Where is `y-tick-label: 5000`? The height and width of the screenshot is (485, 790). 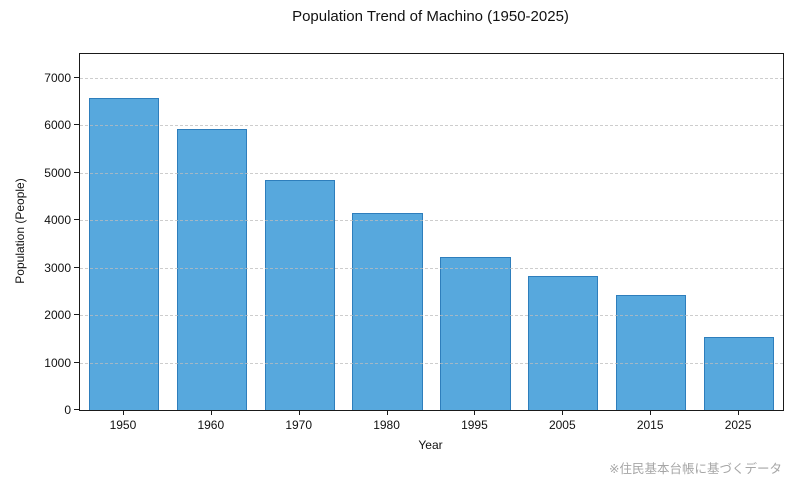
y-tick-label: 5000 is located at coordinates (57, 172).